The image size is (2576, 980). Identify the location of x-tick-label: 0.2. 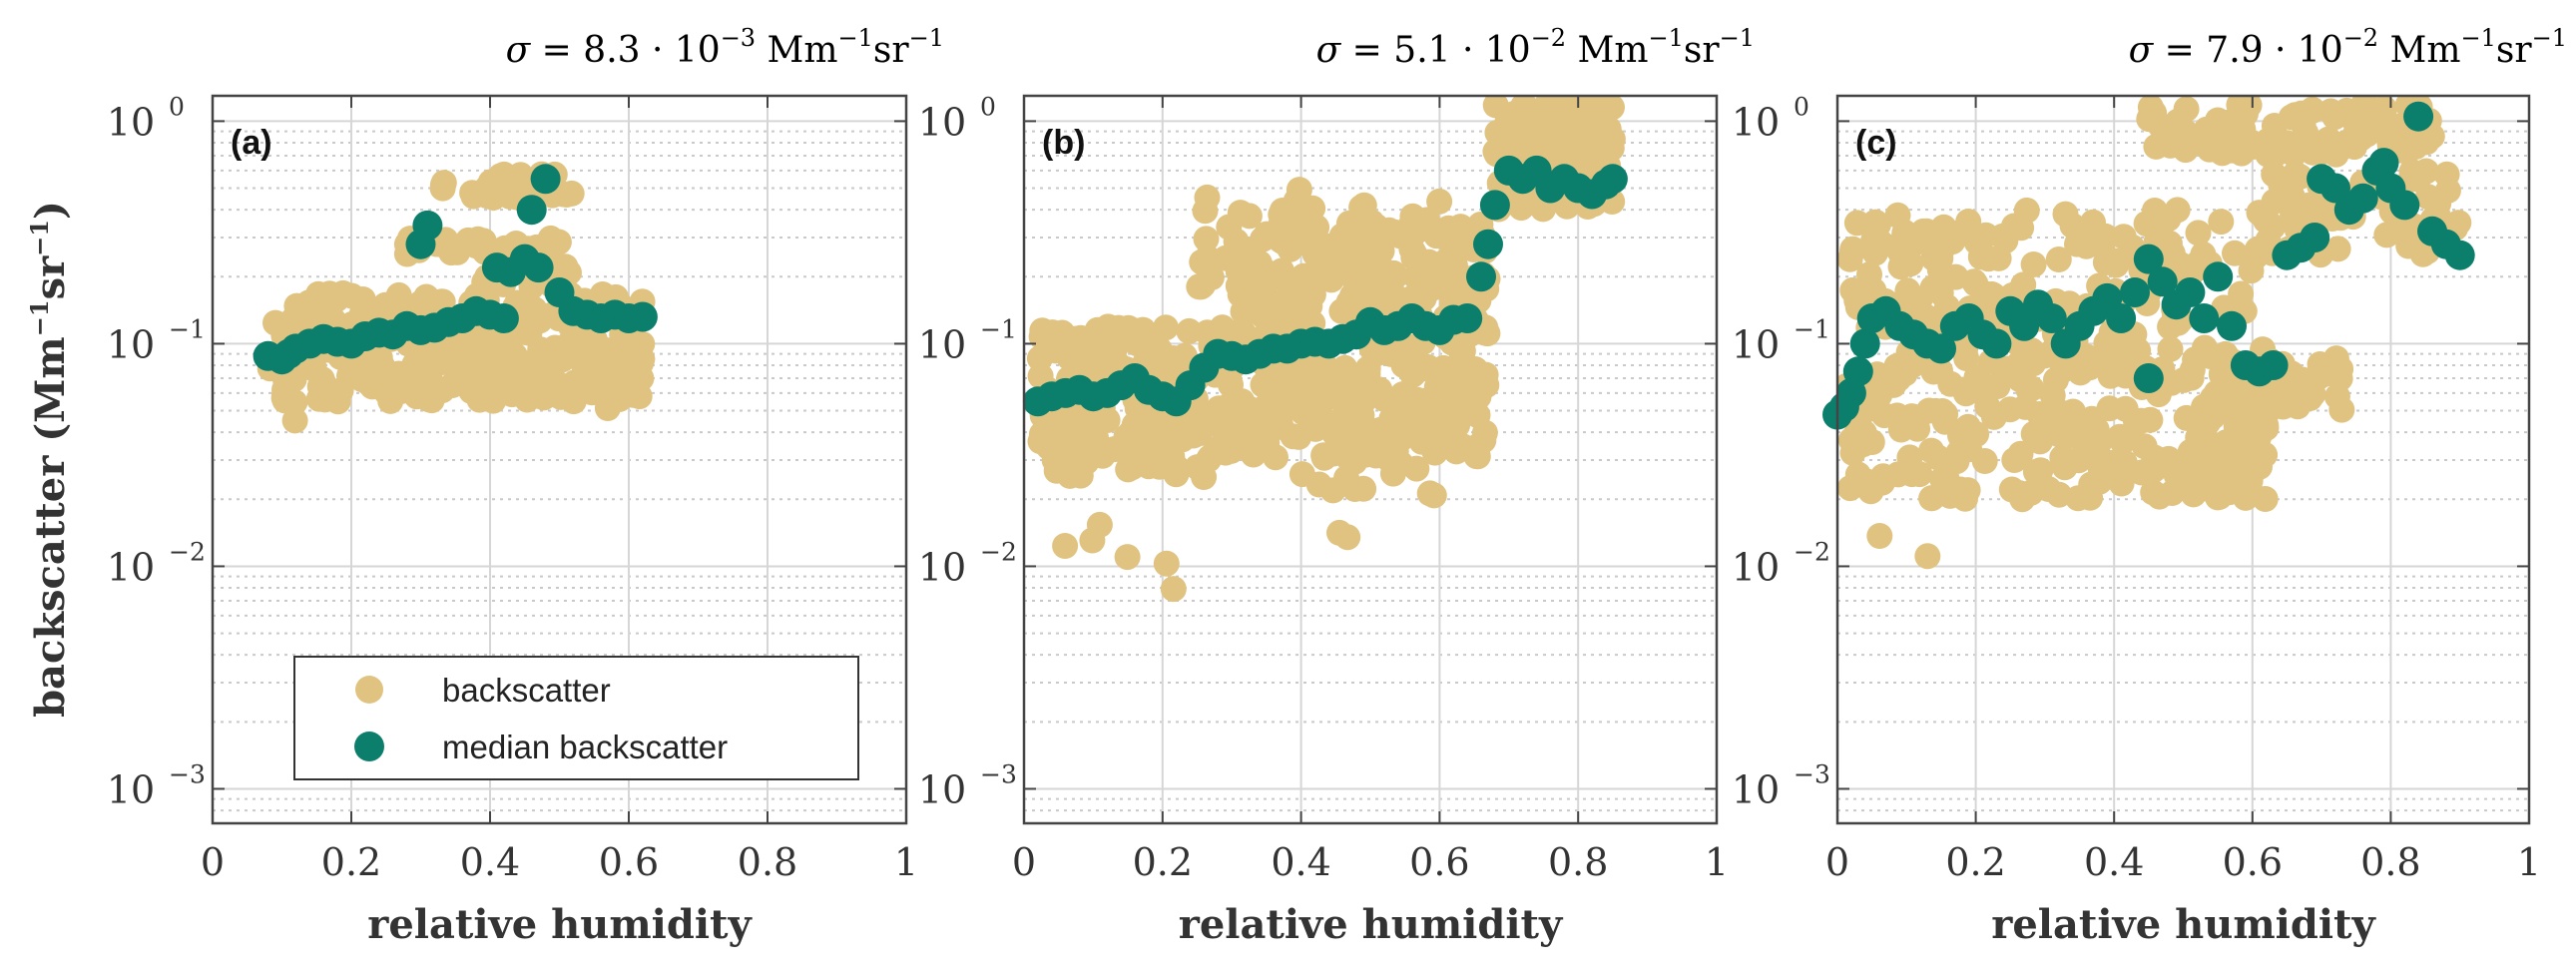
(1163, 862).